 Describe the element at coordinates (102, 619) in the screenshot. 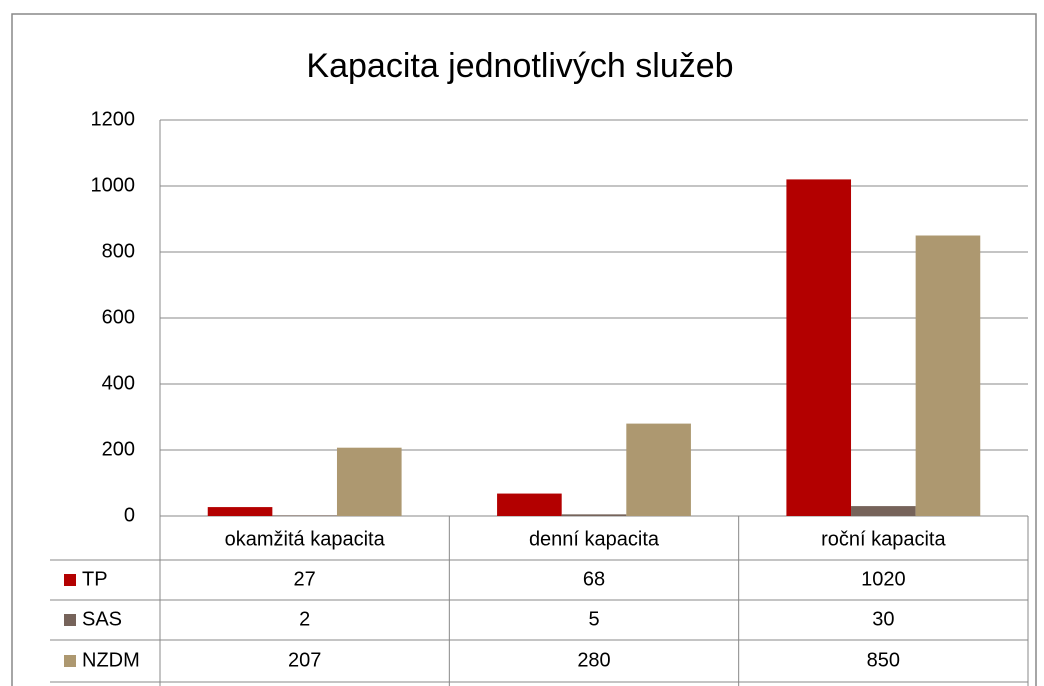

I see `legend-label: SAS` at that location.